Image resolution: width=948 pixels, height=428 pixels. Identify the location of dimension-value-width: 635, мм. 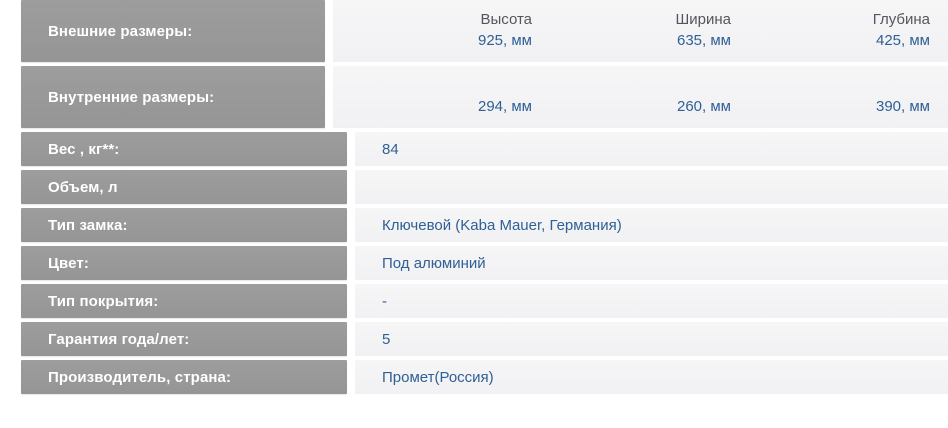
(704, 40).